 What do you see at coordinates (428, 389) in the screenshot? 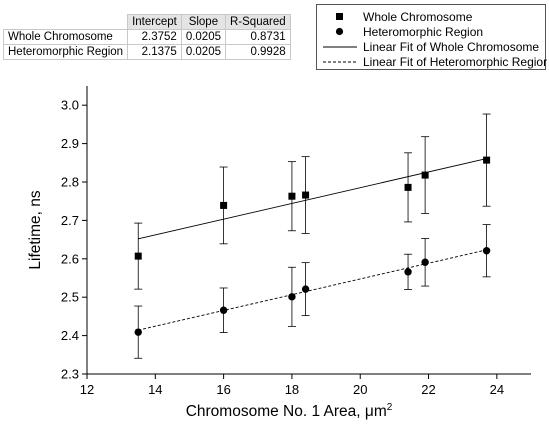
I see `x-tick-label: 22` at bounding box center [428, 389].